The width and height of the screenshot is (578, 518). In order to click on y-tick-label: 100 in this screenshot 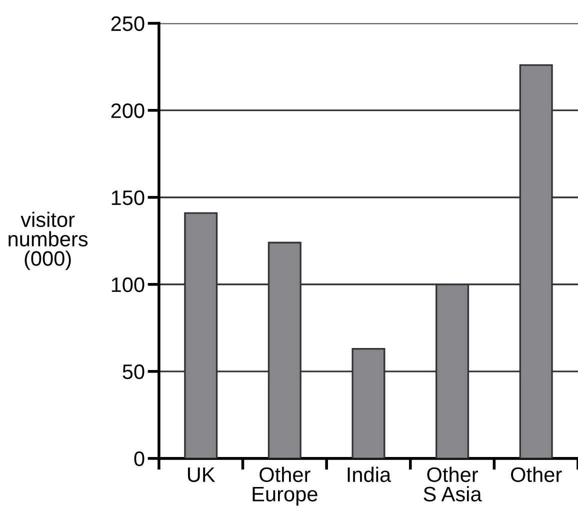, I will do `click(128, 284)`.